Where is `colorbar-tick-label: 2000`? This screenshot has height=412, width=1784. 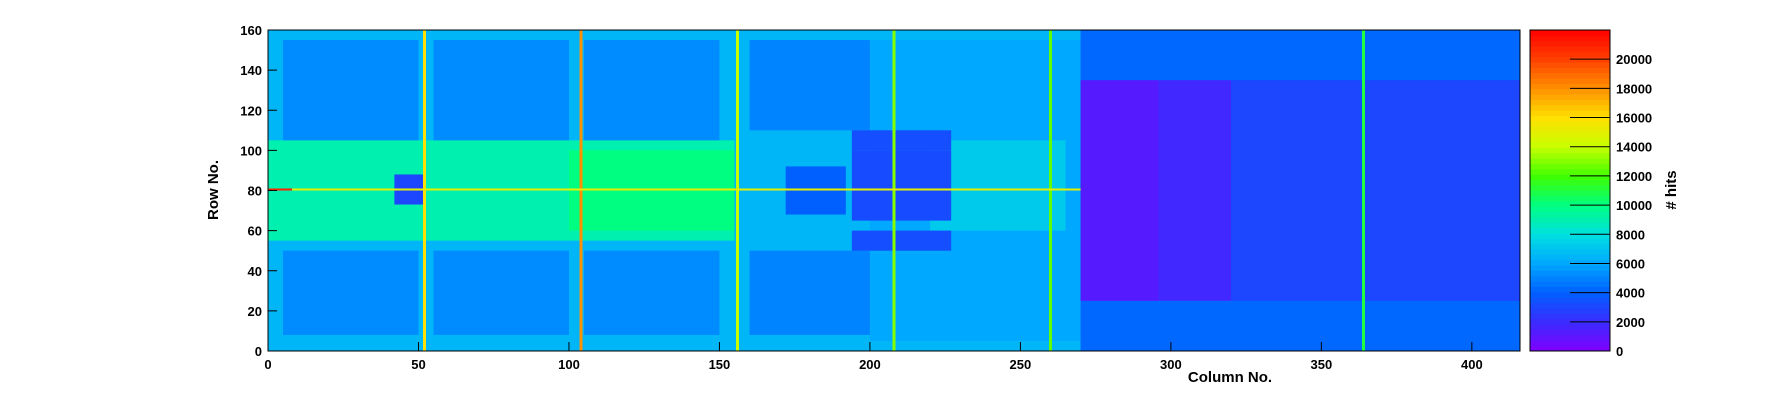 colorbar-tick-label: 2000 is located at coordinates (1630, 322).